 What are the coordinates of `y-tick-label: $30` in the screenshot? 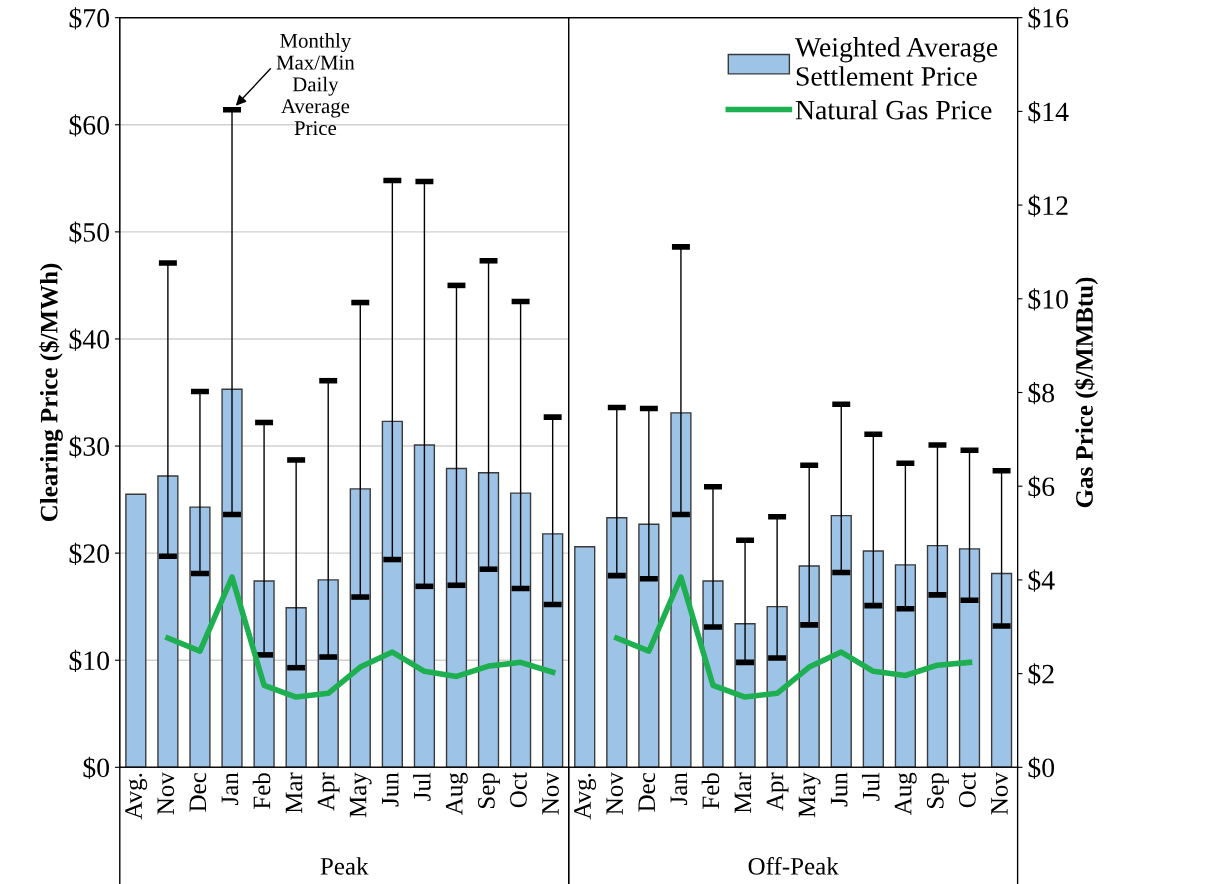 It's located at (89, 446).